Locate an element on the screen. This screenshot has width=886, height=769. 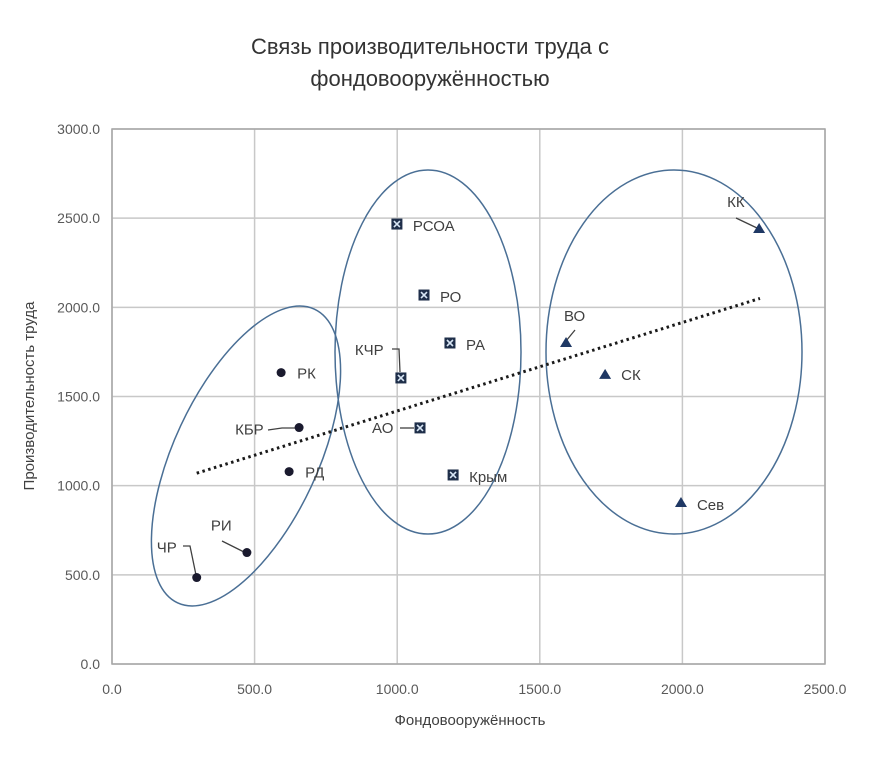
data-label: РД is located at coordinates (314, 473).